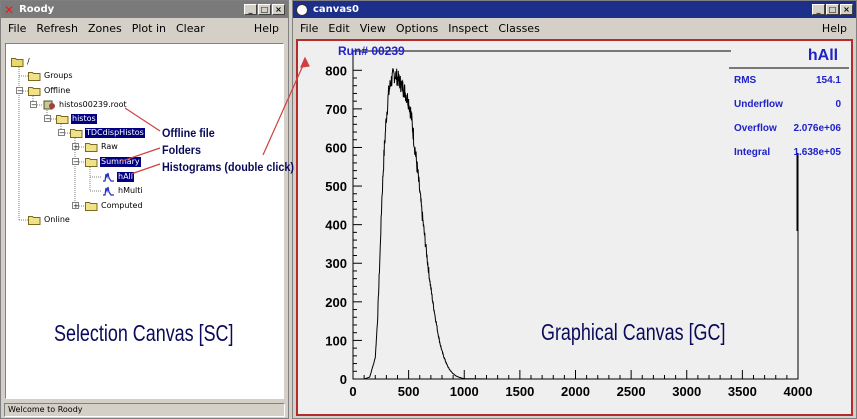  What do you see at coordinates (817, 128) in the screenshot?
I see `stats-value: 2.076e+06` at bounding box center [817, 128].